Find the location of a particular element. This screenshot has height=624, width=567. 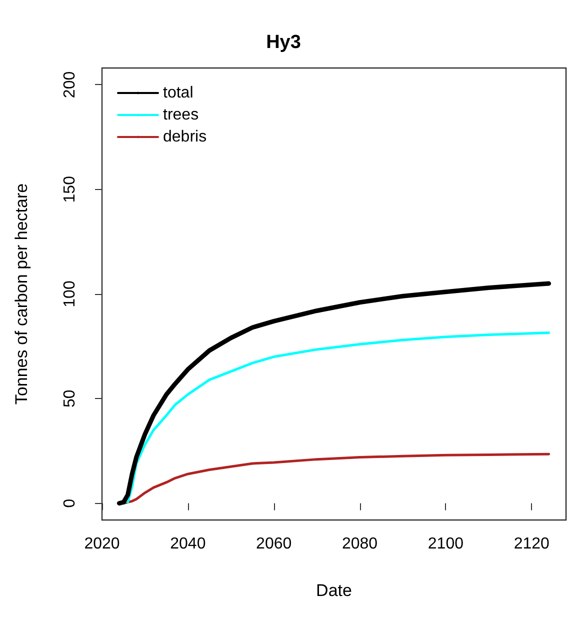

legend-label: total is located at coordinates (178, 93).